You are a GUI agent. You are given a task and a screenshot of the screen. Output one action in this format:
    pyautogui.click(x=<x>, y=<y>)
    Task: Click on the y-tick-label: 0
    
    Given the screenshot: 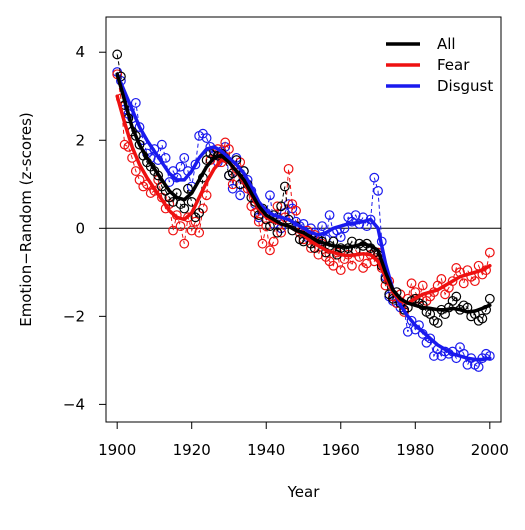 What is the action you would take?
    pyautogui.click(x=80, y=228)
    